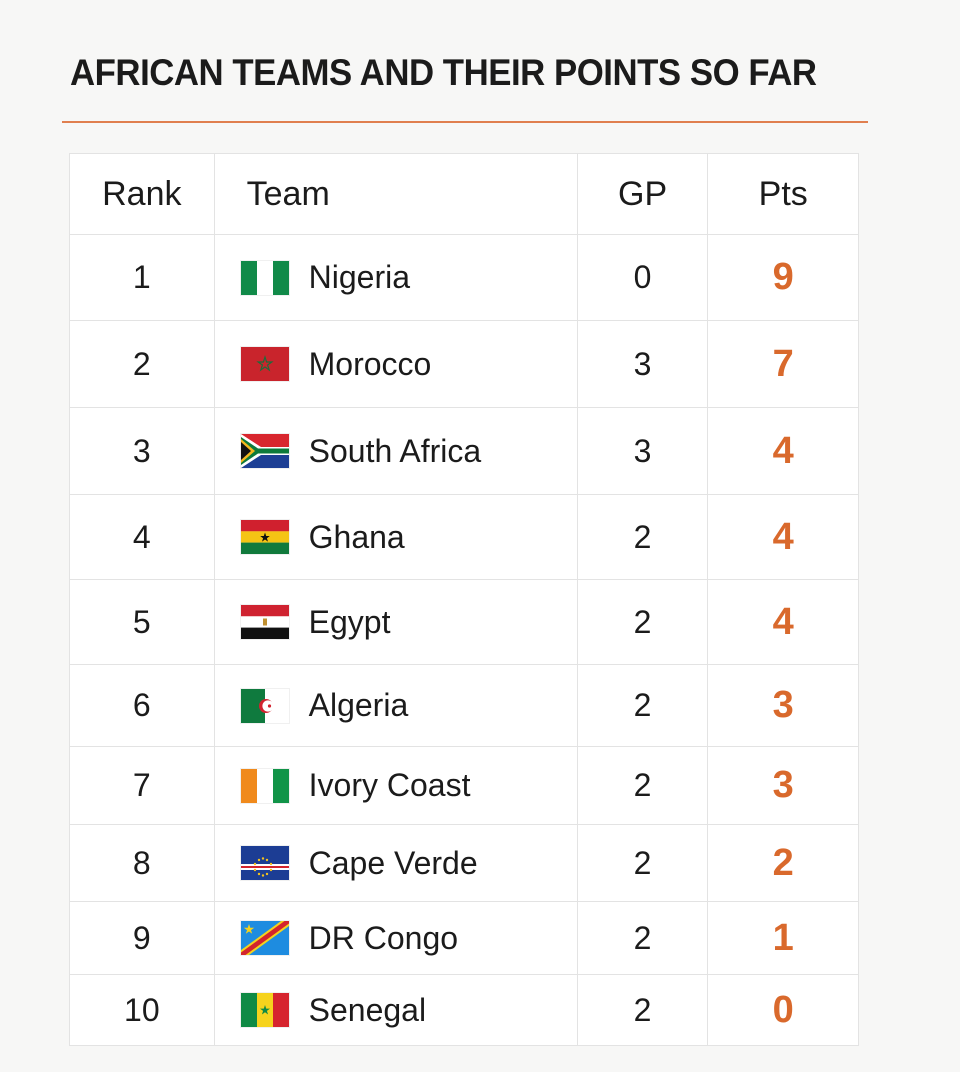  Describe the element at coordinates (359, 277) in the screenshot. I see `team-name: Nigeria` at that location.